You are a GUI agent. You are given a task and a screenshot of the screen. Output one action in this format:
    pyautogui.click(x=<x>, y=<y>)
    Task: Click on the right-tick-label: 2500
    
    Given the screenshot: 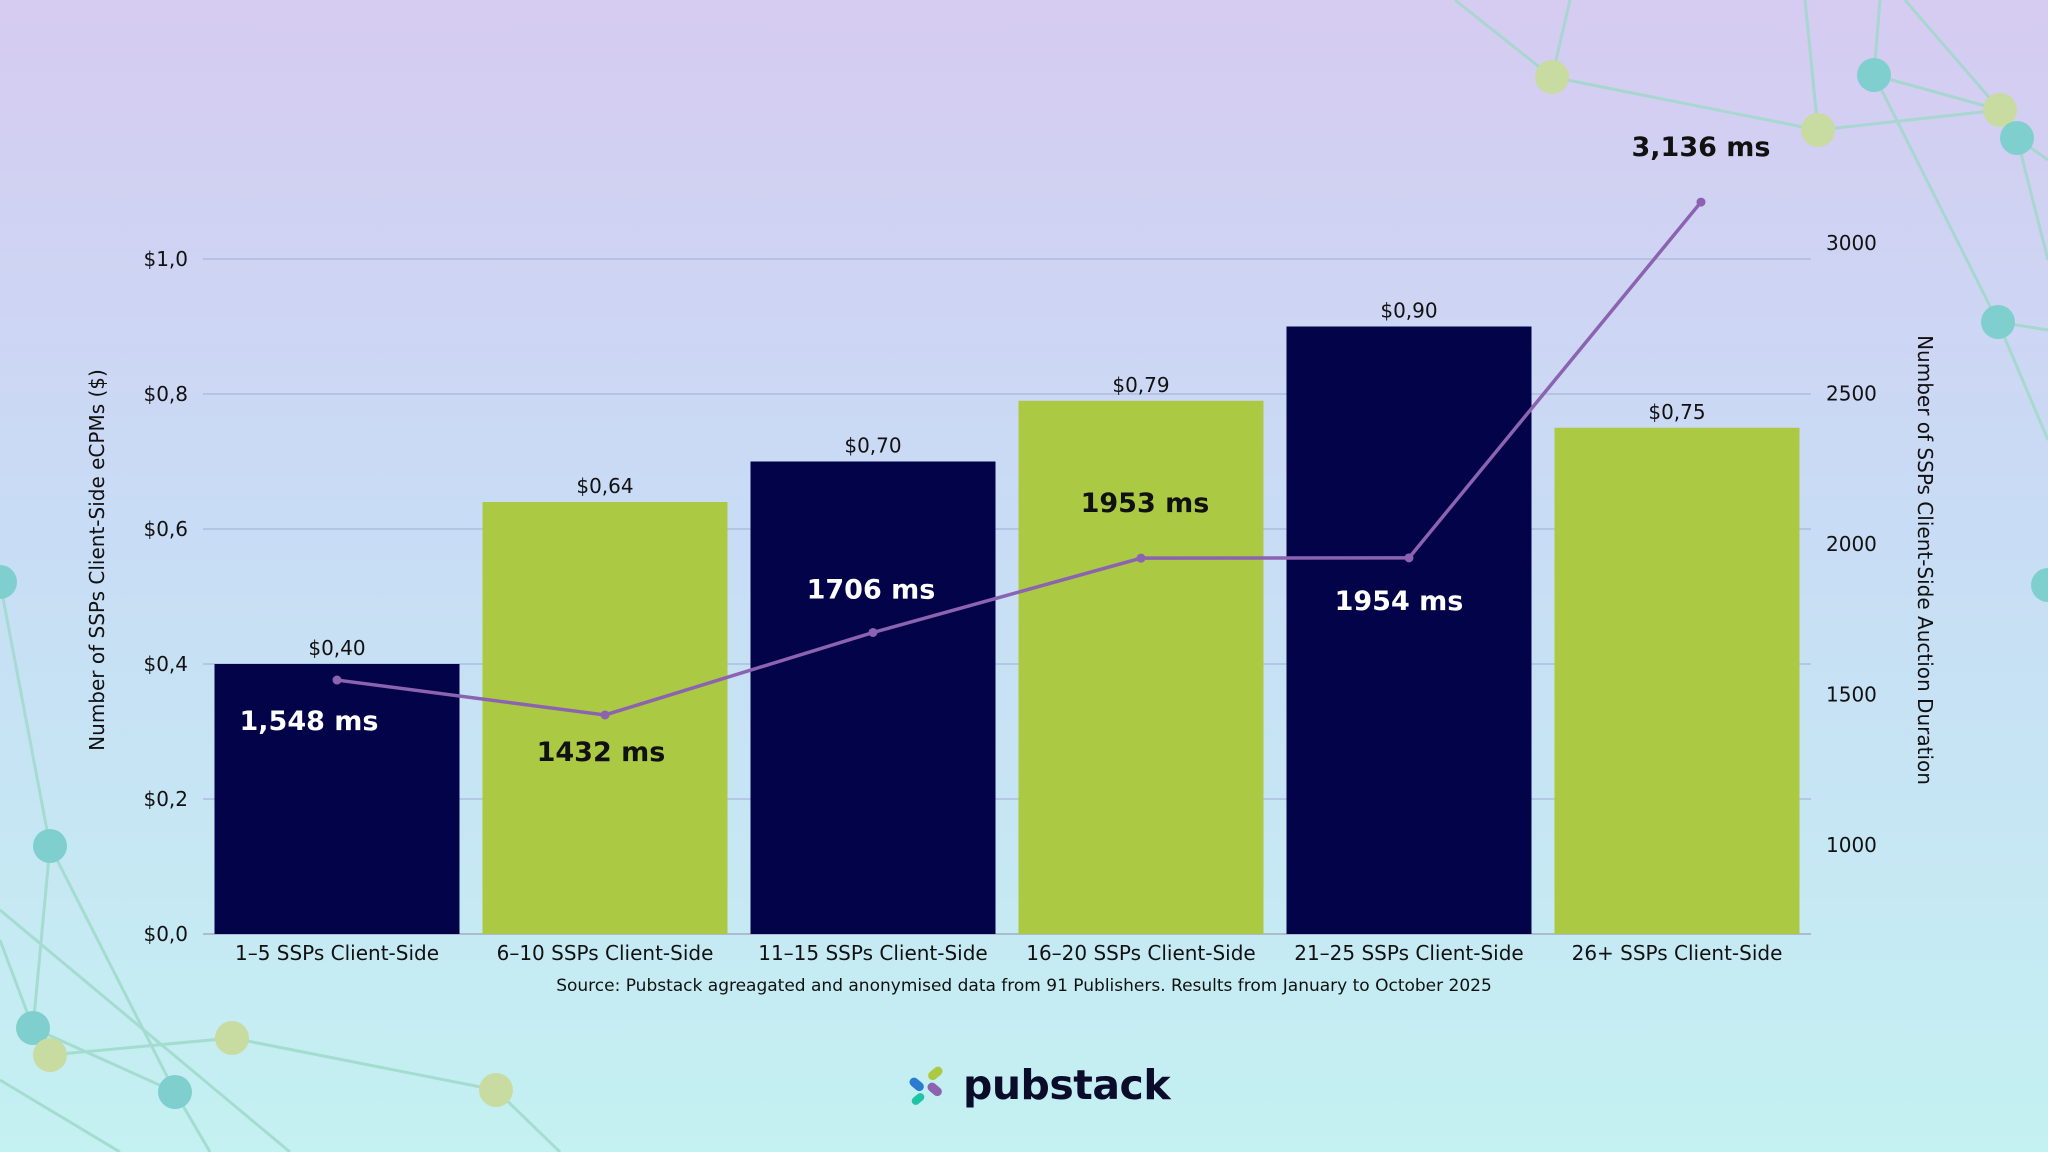 What is the action you would take?
    pyautogui.click(x=1851, y=394)
    